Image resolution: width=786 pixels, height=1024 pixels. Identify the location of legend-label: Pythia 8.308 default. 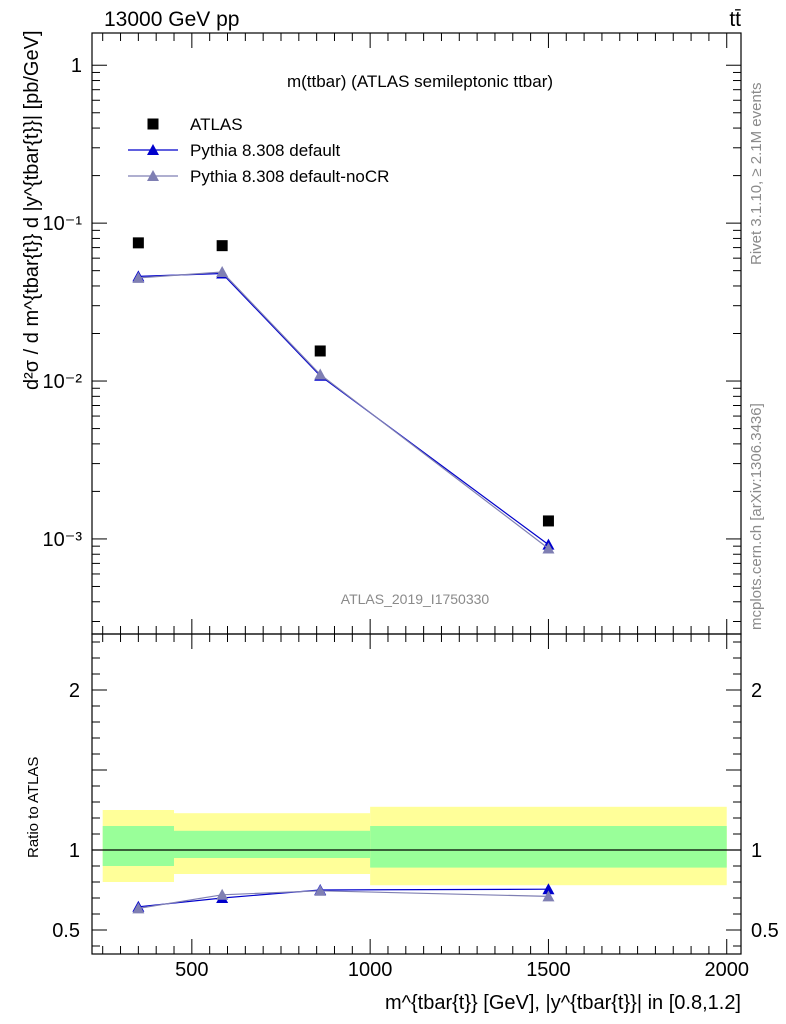
(265, 150).